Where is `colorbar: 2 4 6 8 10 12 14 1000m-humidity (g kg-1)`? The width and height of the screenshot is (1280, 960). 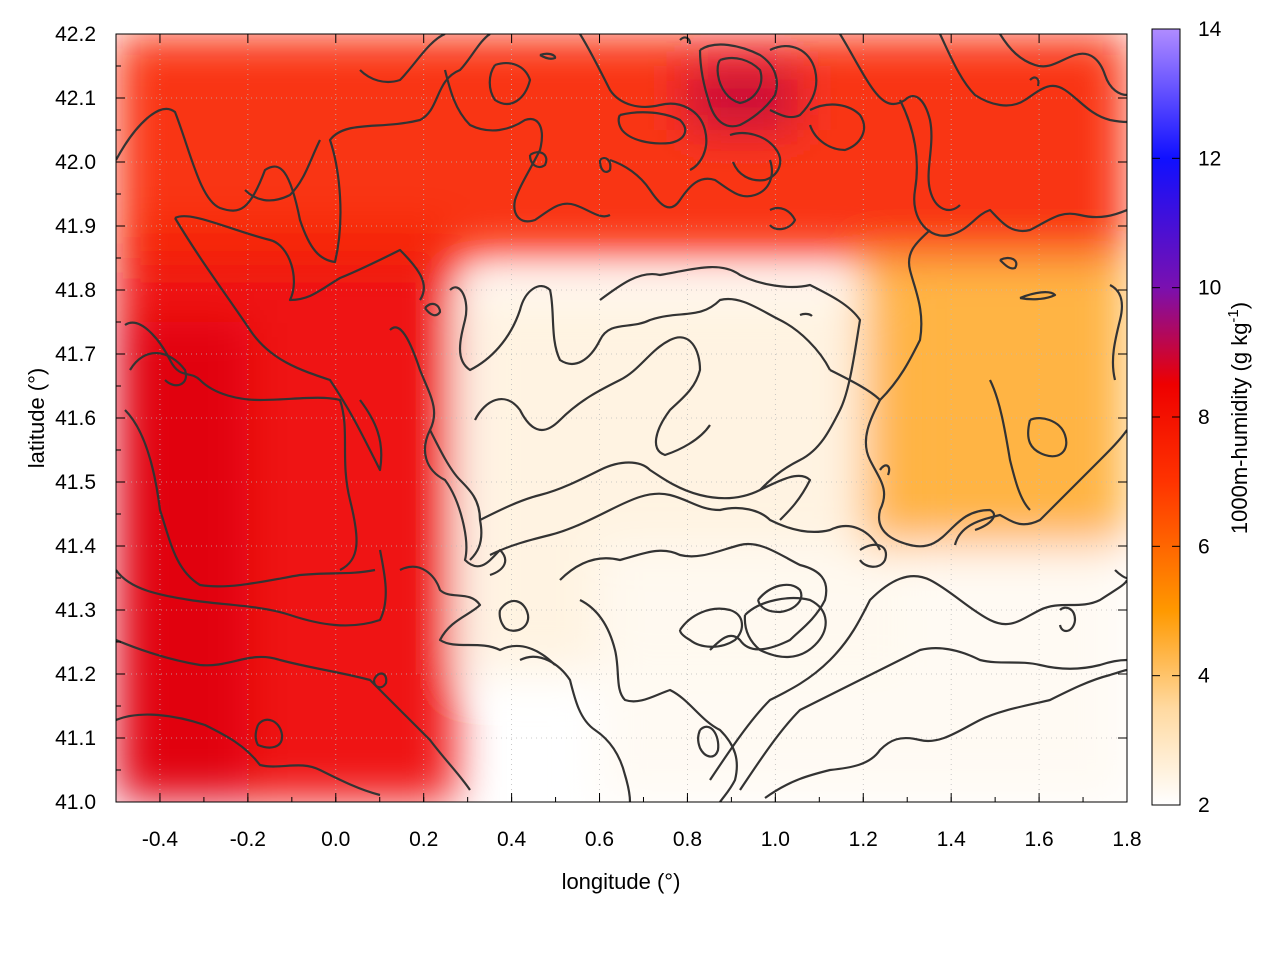
colorbar: 2 4 6 8 10 12 14 1000m-humidity (g kg-1) is located at coordinates (1201, 417).